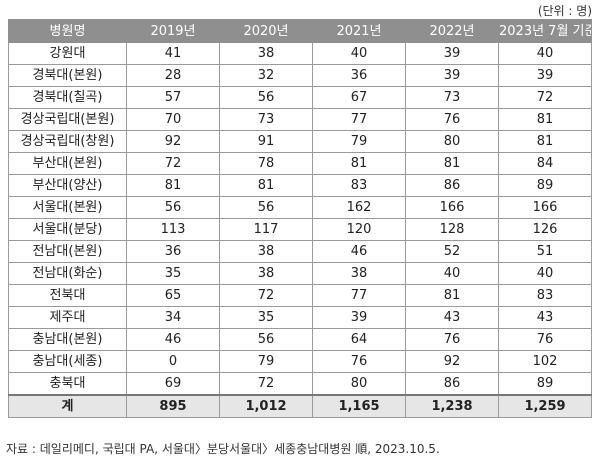  I want to click on total-row: 계 895 1,012 1,165 1,238 1,259, so click(300, 406).